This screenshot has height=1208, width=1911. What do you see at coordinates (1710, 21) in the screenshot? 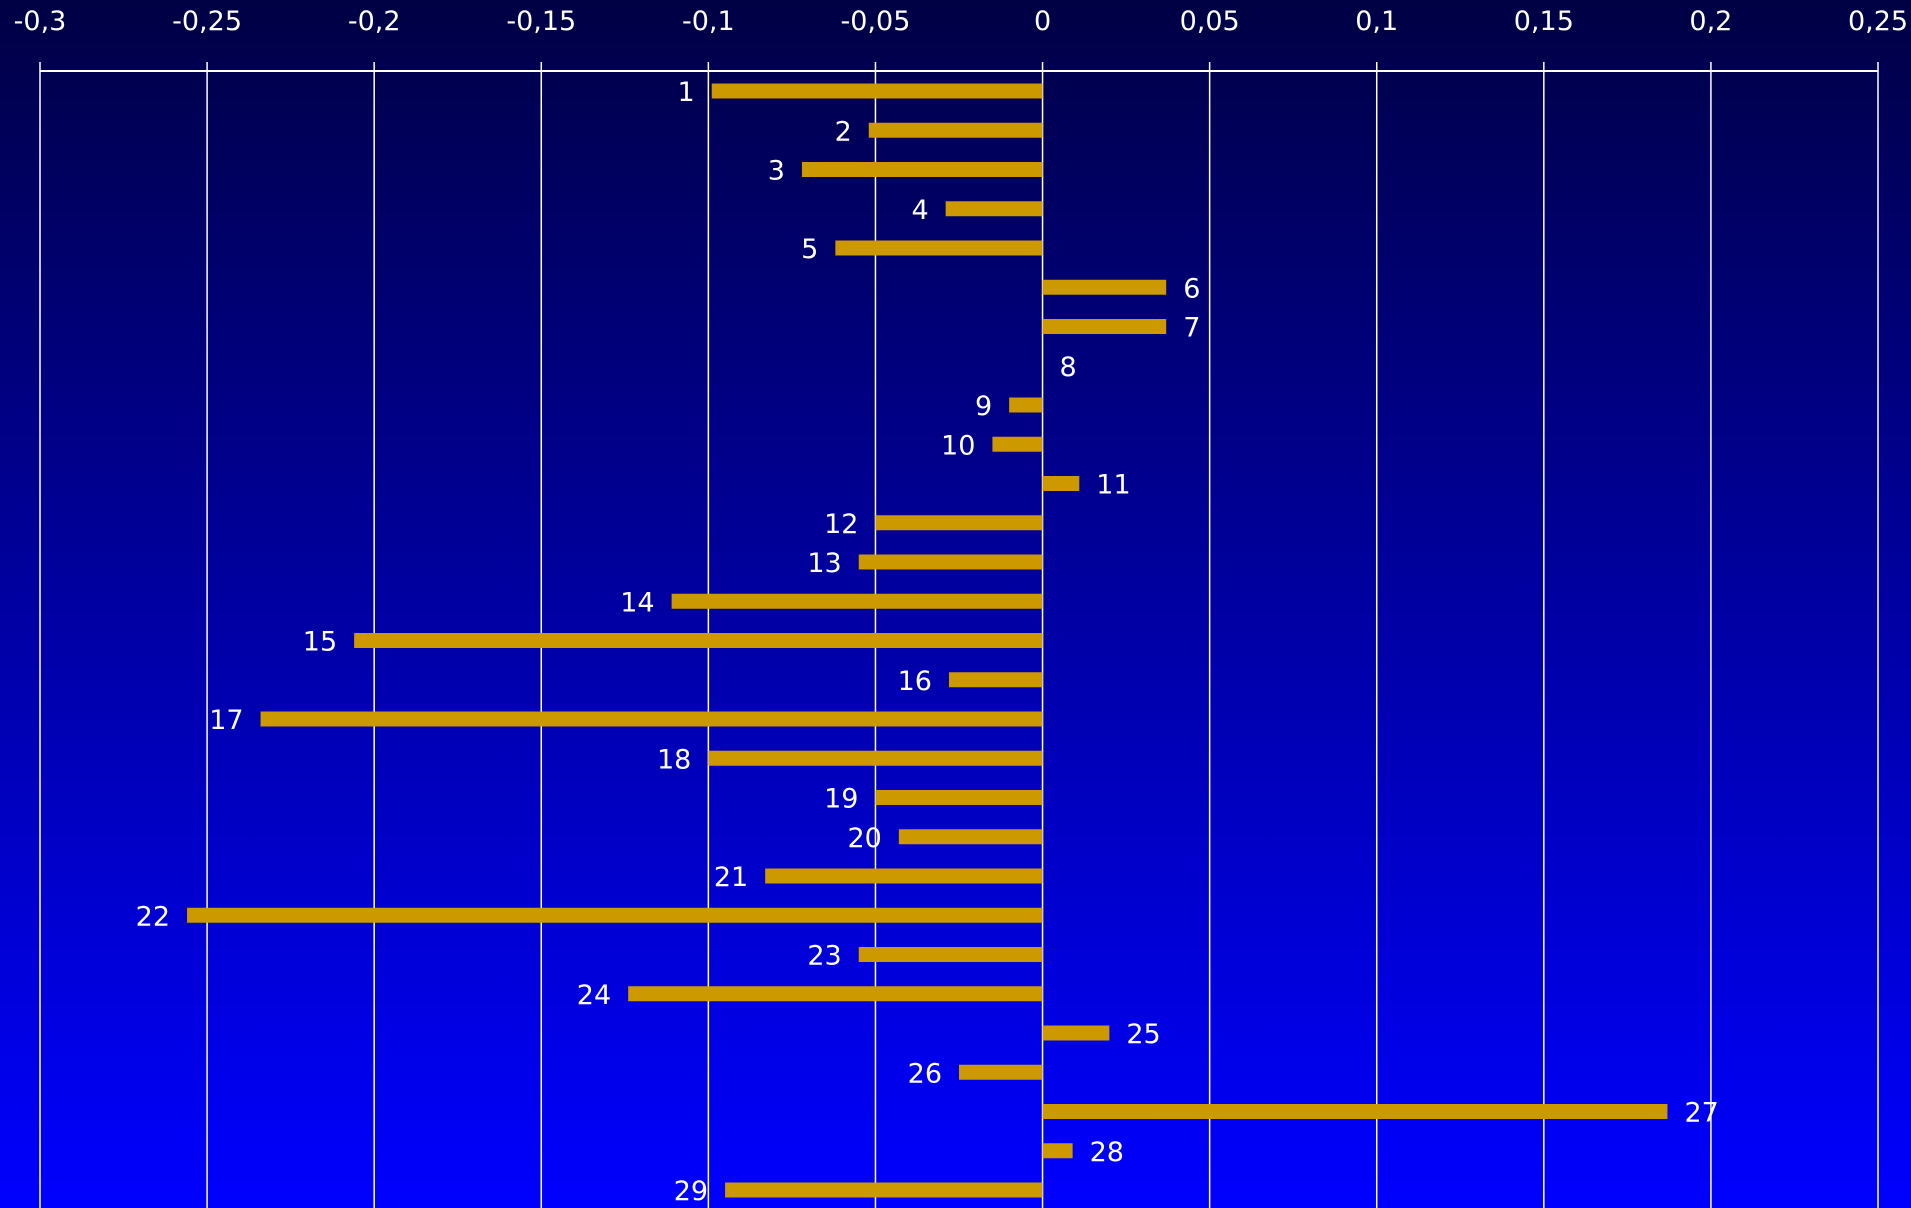
I see `x-tick-label: 0,2` at bounding box center [1710, 21].